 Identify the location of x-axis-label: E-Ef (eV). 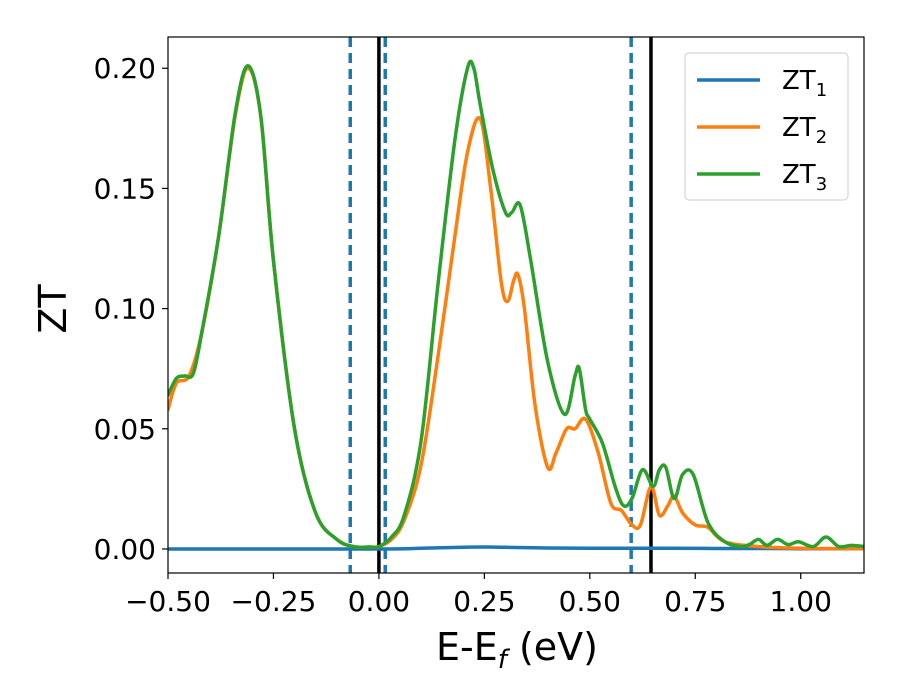
(517, 650).